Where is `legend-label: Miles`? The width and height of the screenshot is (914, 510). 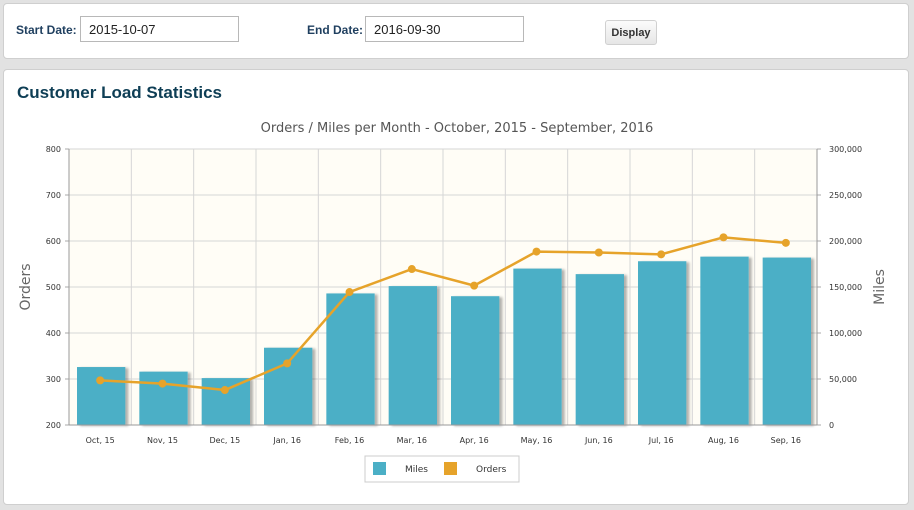
legend-label: Miles is located at coordinates (416, 470).